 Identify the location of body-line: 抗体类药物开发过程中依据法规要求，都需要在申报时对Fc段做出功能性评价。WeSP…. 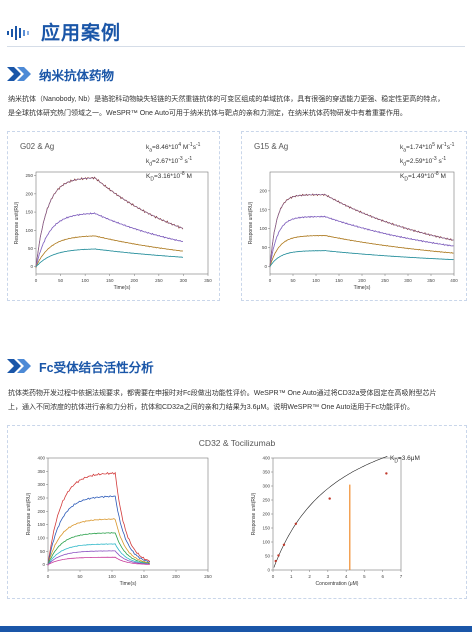
(222, 393).